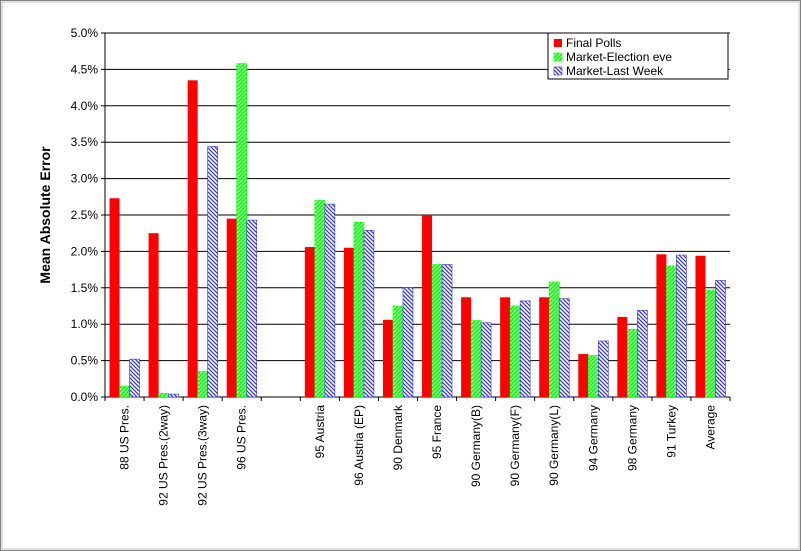  Describe the element at coordinates (593, 43) in the screenshot. I see `legend-label: Final Polls` at that location.